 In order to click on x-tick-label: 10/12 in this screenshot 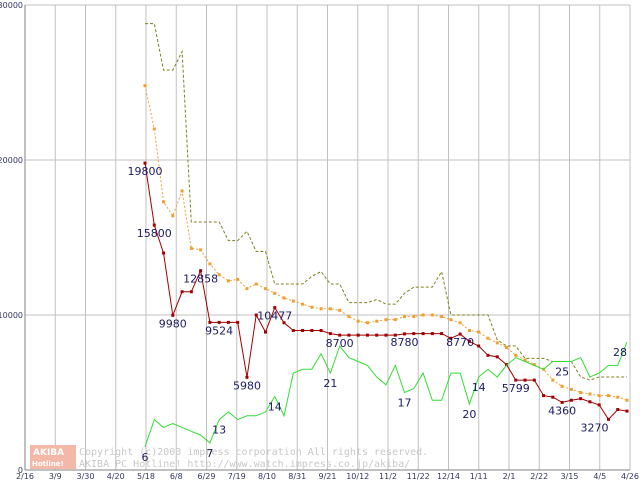, I will do `click(357, 476)`.